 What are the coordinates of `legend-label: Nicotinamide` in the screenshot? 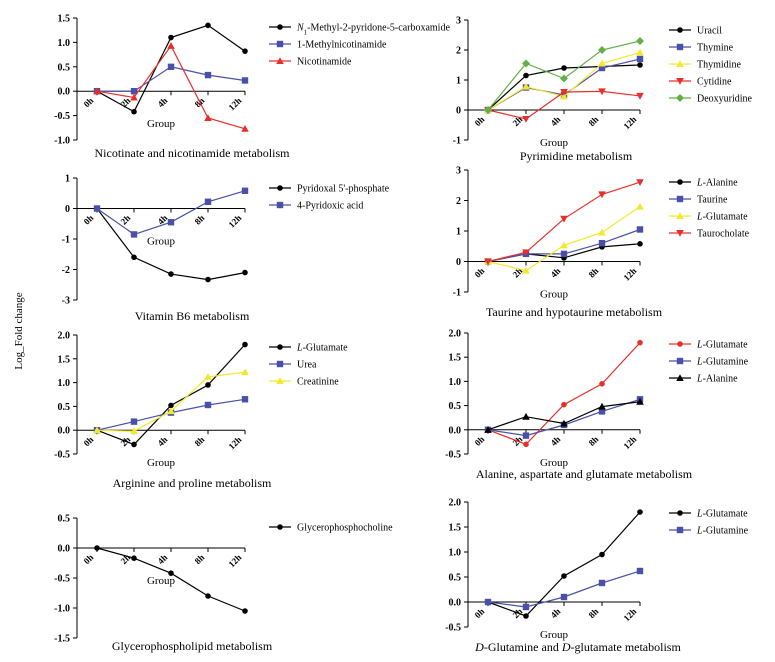 It's located at (324, 62).